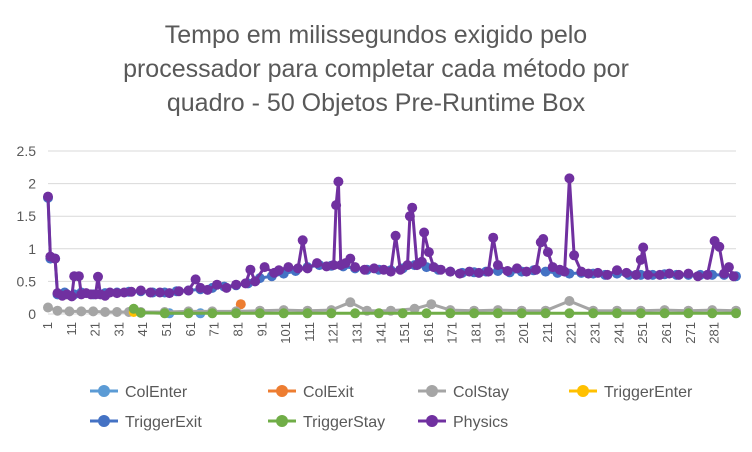 Image resolution: width=752 pixels, height=452 pixels. I want to click on legend-label: ColExit, so click(328, 392).